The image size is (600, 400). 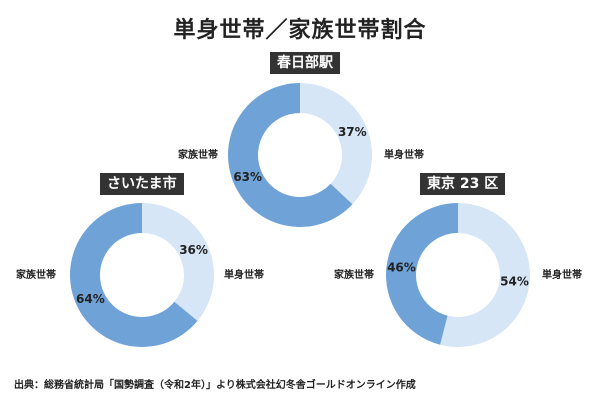 What do you see at coordinates (178, 262) in the screenshot?
I see `donut-slice-saitama-single` at bounding box center [178, 262].